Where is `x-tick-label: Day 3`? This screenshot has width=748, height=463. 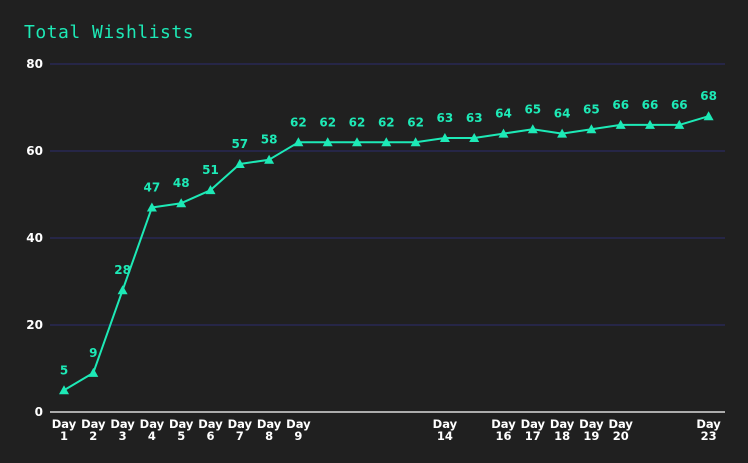
x-tick-label: Day 3 is located at coordinates (122, 430).